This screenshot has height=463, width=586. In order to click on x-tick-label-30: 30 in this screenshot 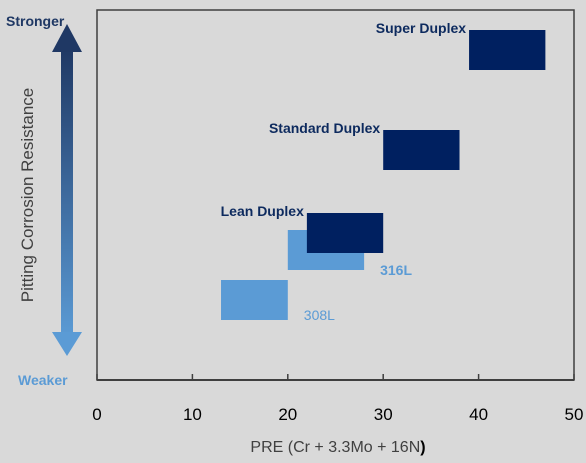, I will do `click(383, 414)`.